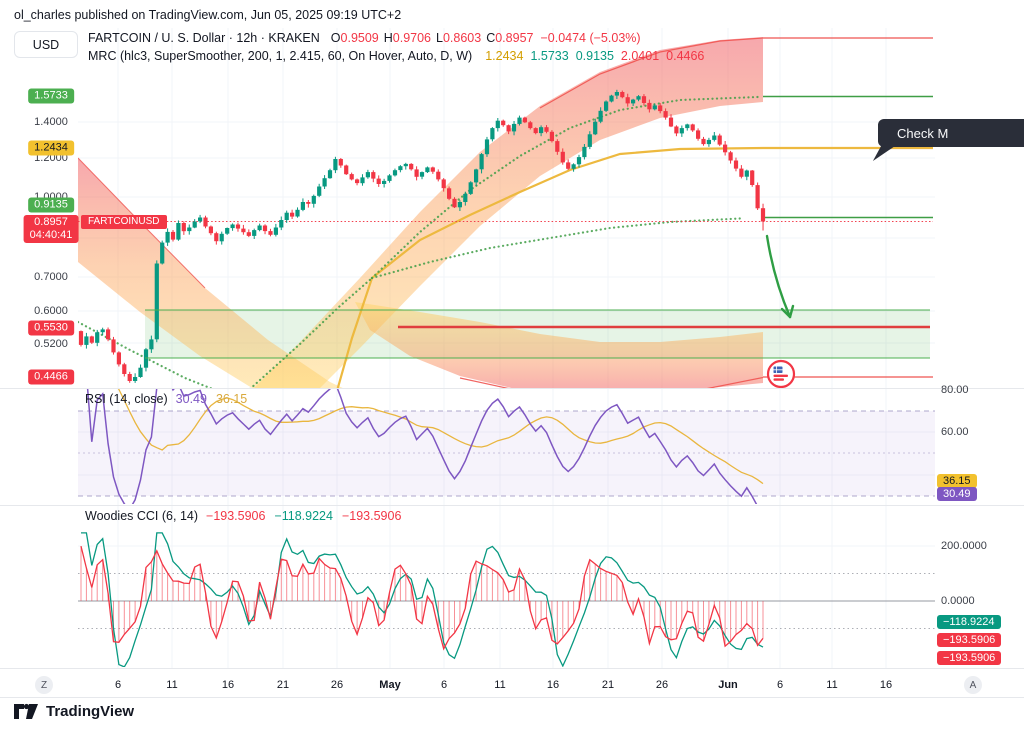 This screenshot has height=733, width=1024. Describe the element at coordinates (236, 516) in the screenshot. I see `cci-turbo-value: −193.5906` at that location.